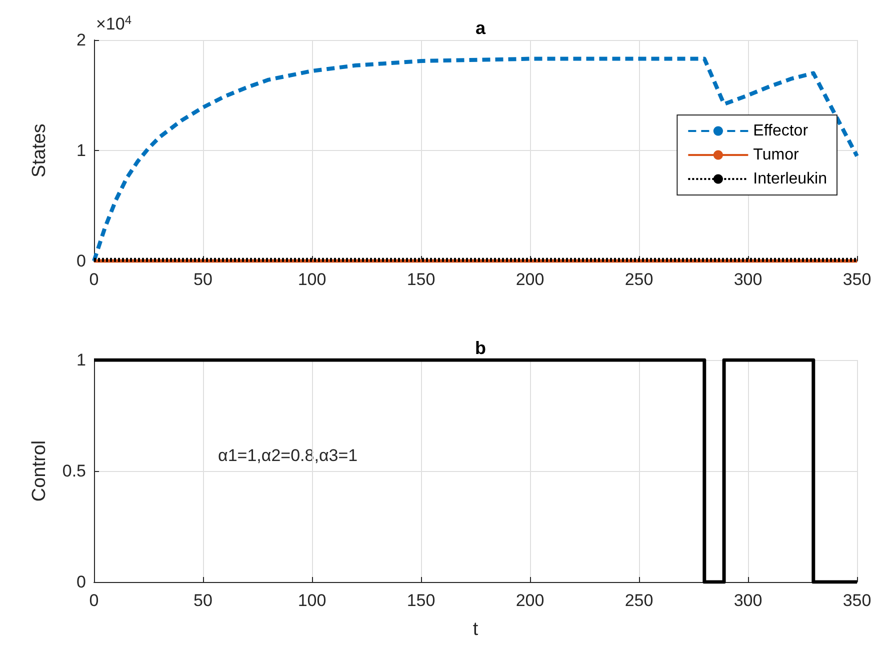  I want to click on annotation: α1=1,α2=0.8,α3=1, so click(288, 455).